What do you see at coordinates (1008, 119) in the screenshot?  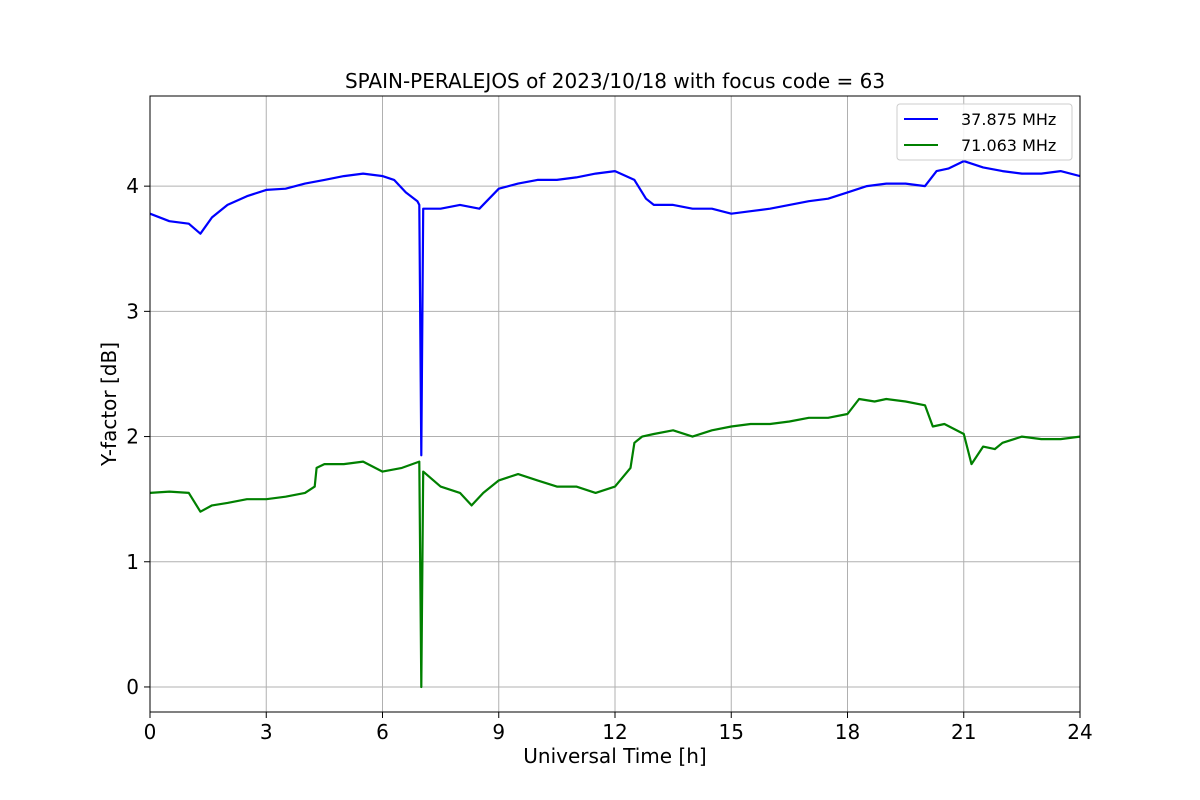 I see `legend-label-37875: 37.875 MHz` at bounding box center [1008, 119].